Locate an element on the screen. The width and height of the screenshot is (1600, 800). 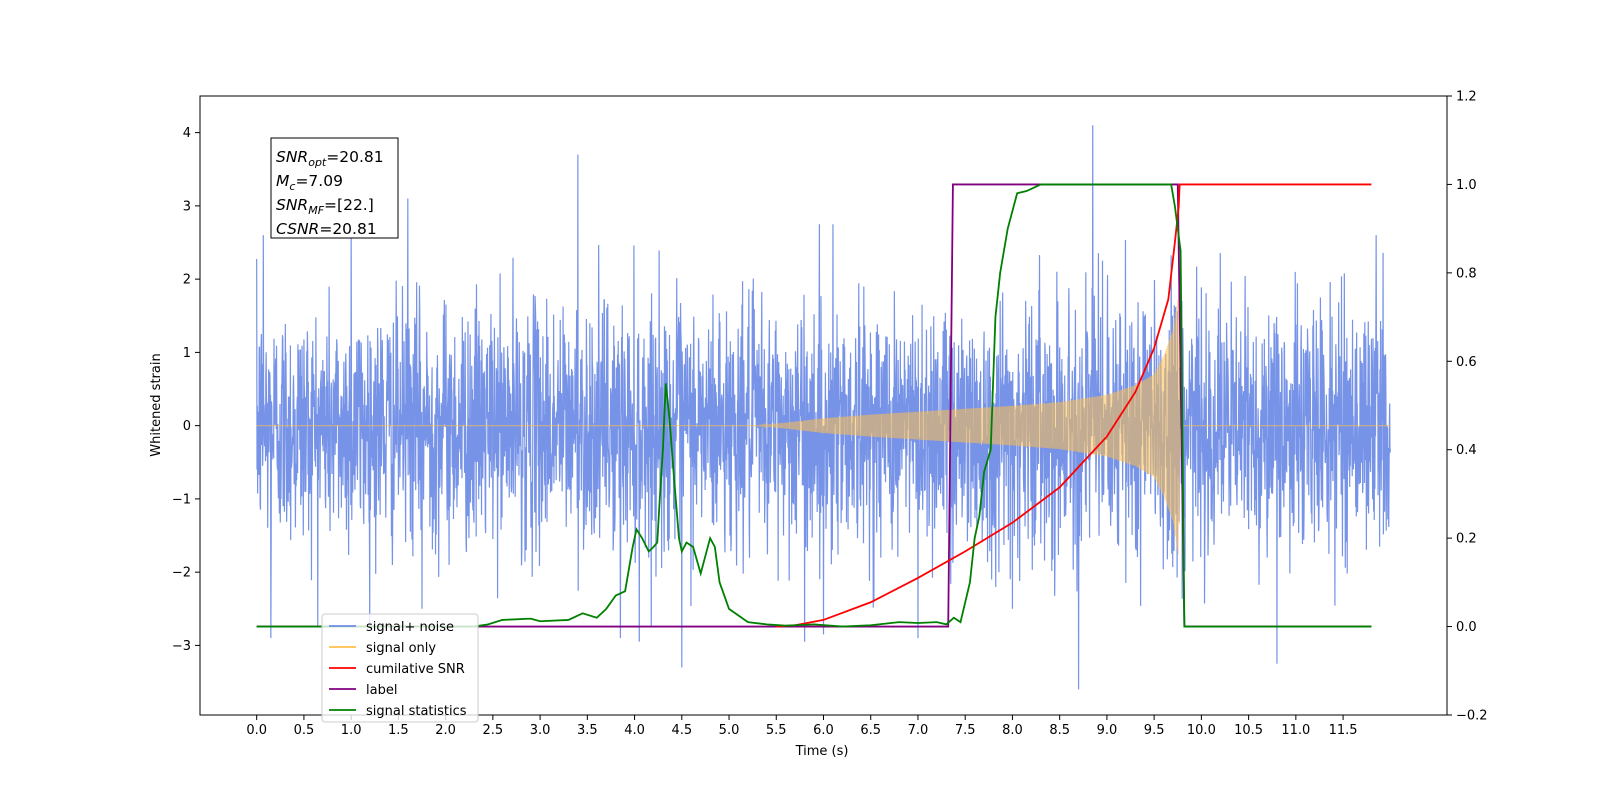
x-axis-label: Time (s) is located at coordinates (822, 751).